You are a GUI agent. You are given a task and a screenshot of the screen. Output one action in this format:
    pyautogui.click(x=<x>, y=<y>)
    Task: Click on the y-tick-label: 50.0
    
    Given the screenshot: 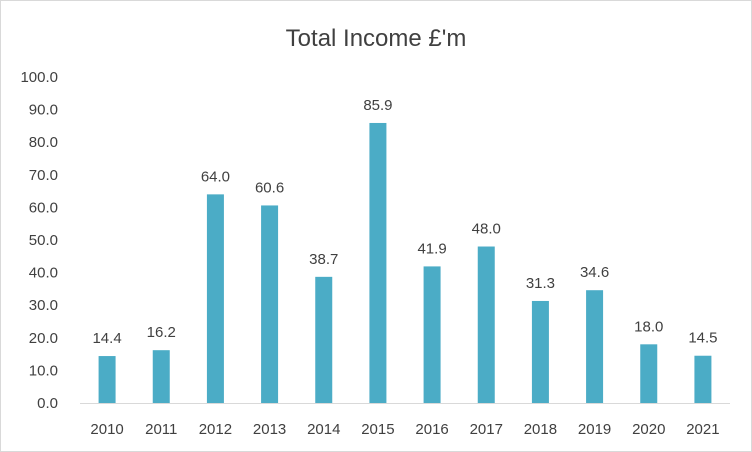 What is the action you would take?
    pyautogui.click(x=43, y=240)
    